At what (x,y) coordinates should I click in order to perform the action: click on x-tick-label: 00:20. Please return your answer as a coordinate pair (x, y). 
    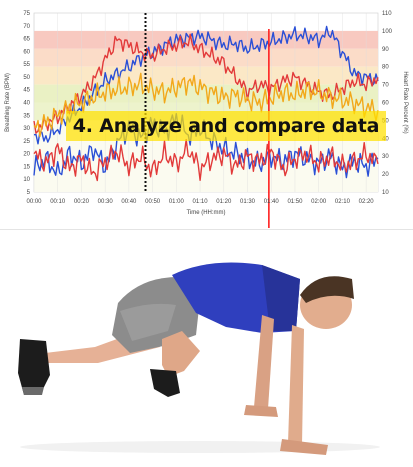
    Looking at the image, I should click on (82, 202).